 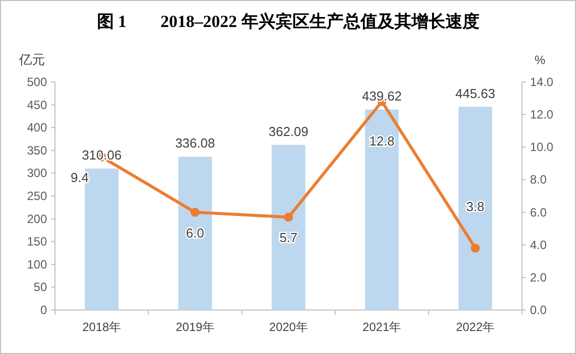 I want to click on y2-tick-label: 2.0, so click(x=539, y=277).